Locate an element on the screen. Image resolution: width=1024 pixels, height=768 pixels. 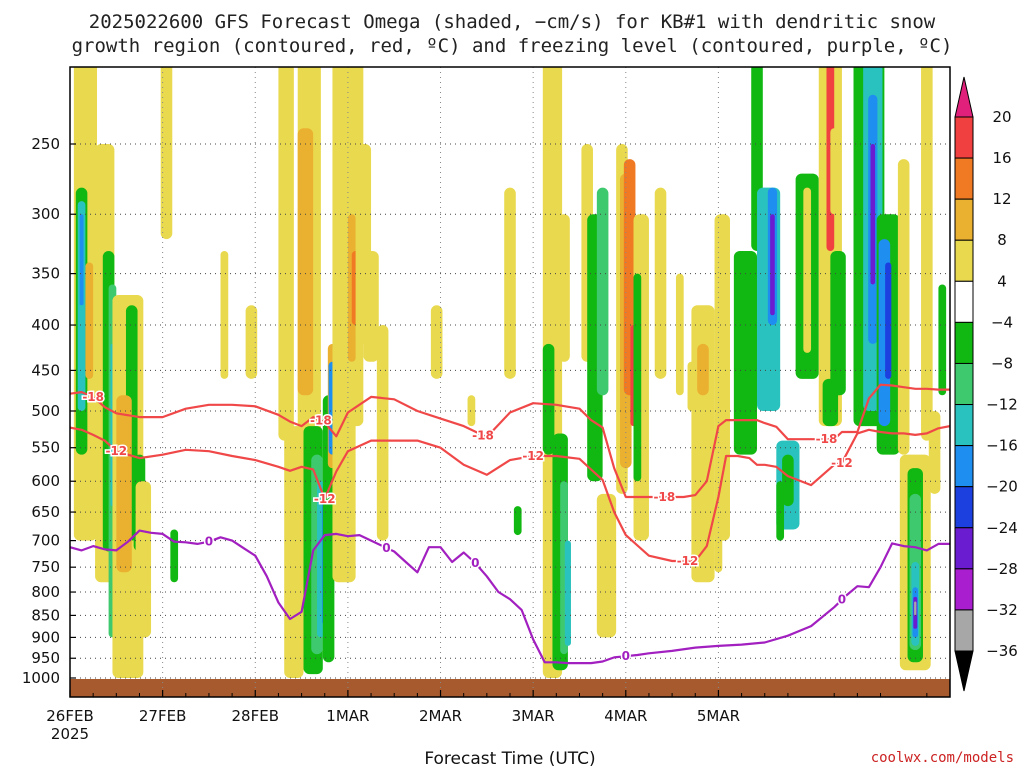
y-tick-label: 650 is located at coordinates (45, 512).